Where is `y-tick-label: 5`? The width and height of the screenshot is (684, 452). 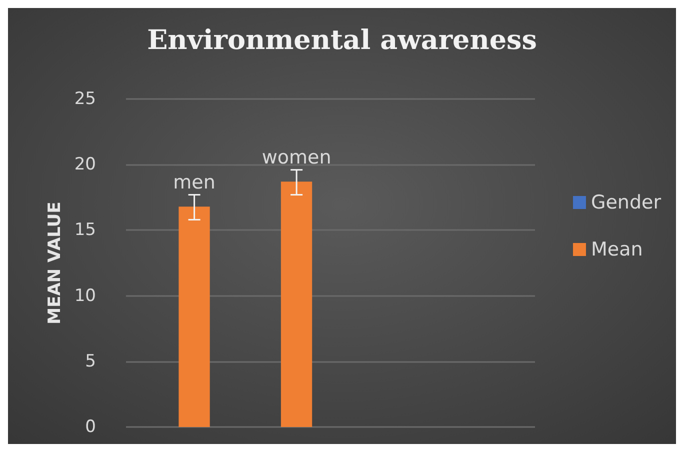
y-tick-label: 5 is located at coordinates (90, 361).